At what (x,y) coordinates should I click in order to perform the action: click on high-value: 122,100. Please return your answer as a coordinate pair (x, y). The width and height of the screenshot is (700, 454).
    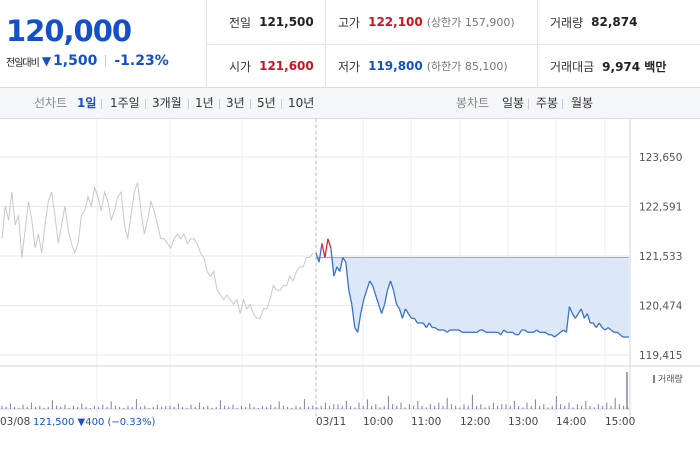
    Looking at the image, I should click on (395, 22).